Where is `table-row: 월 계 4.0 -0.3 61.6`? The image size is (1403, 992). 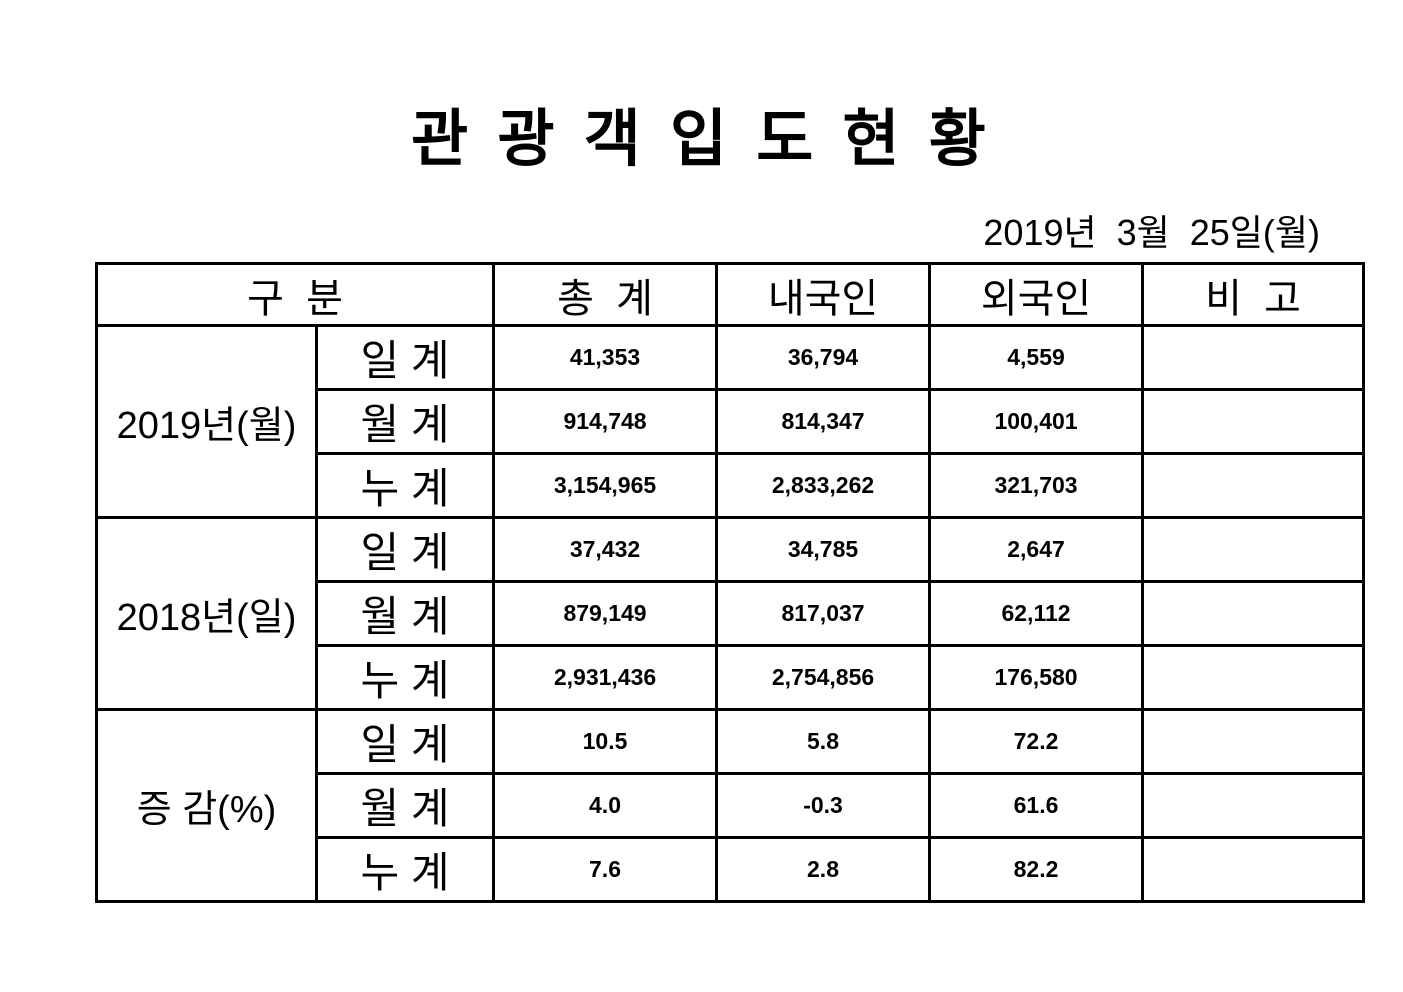 table-row: 월 계 4.0 -0.3 61.6 is located at coordinates (731, 805).